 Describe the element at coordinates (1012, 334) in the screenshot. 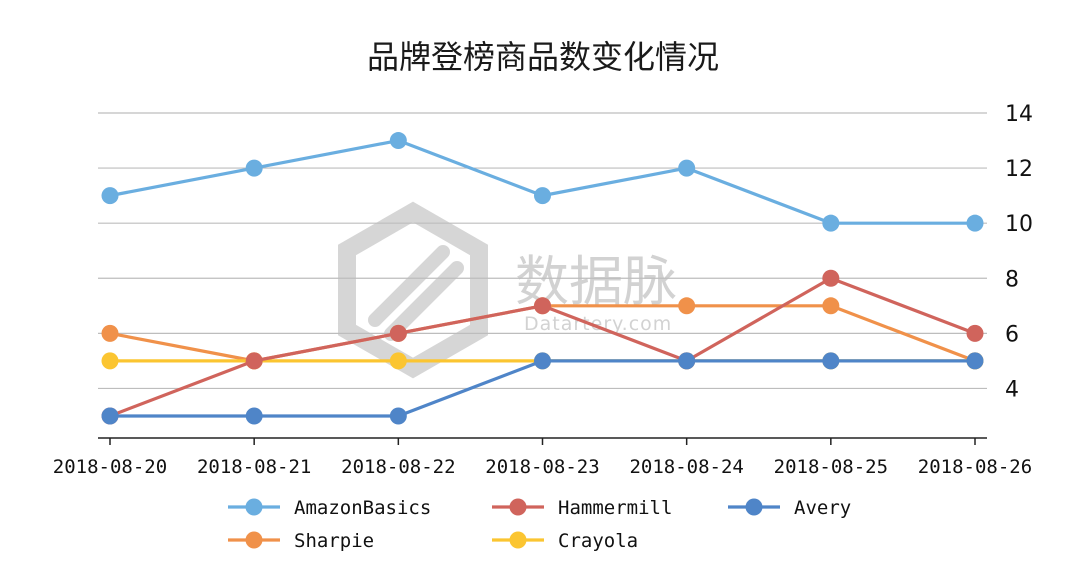

I see `y-tick-label: 6` at that location.